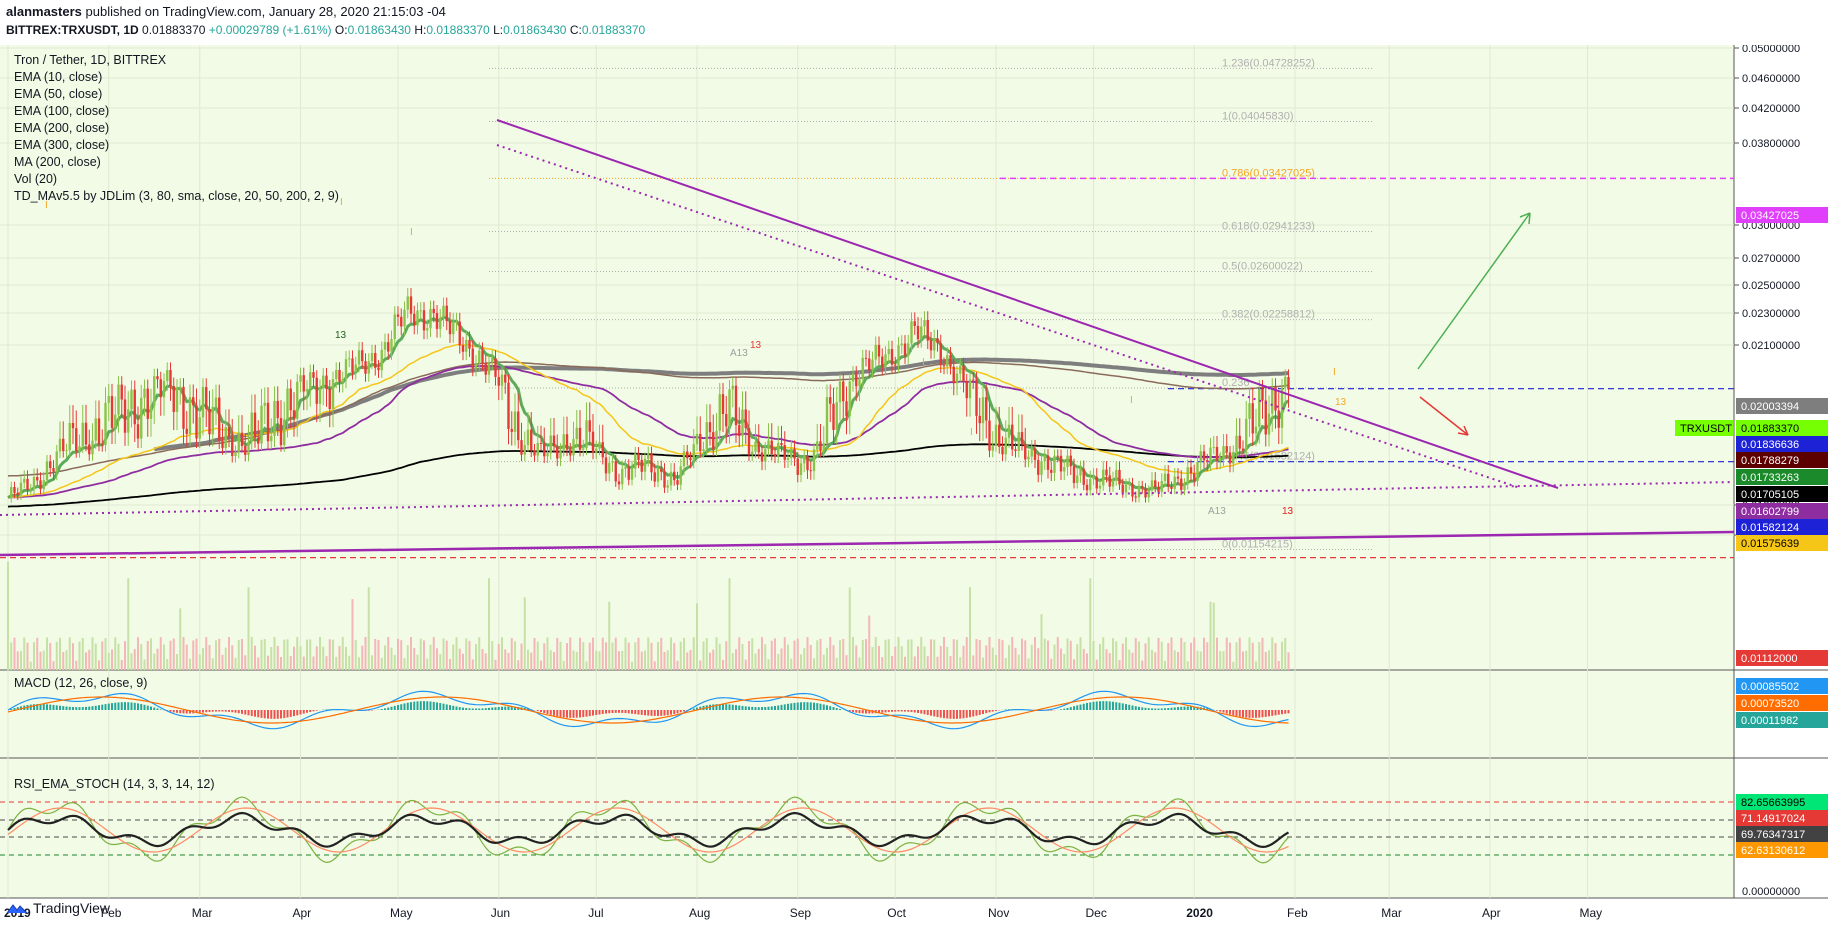 The image size is (1828, 930). Describe the element at coordinates (58, 908) in the screenshot. I see `tradingview-footer: TradingView` at that location.